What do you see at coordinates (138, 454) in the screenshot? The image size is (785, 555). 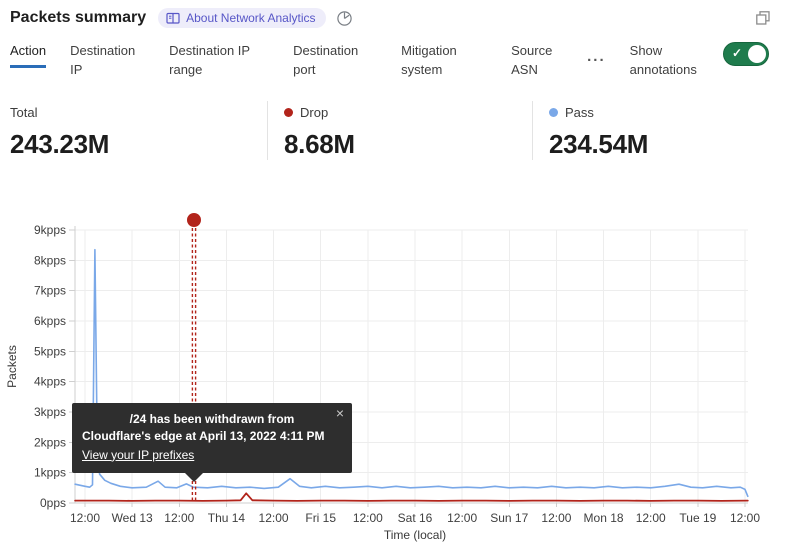 I see `view-ip-prefixes-link: View your IP prefixes` at bounding box center [138, 454].